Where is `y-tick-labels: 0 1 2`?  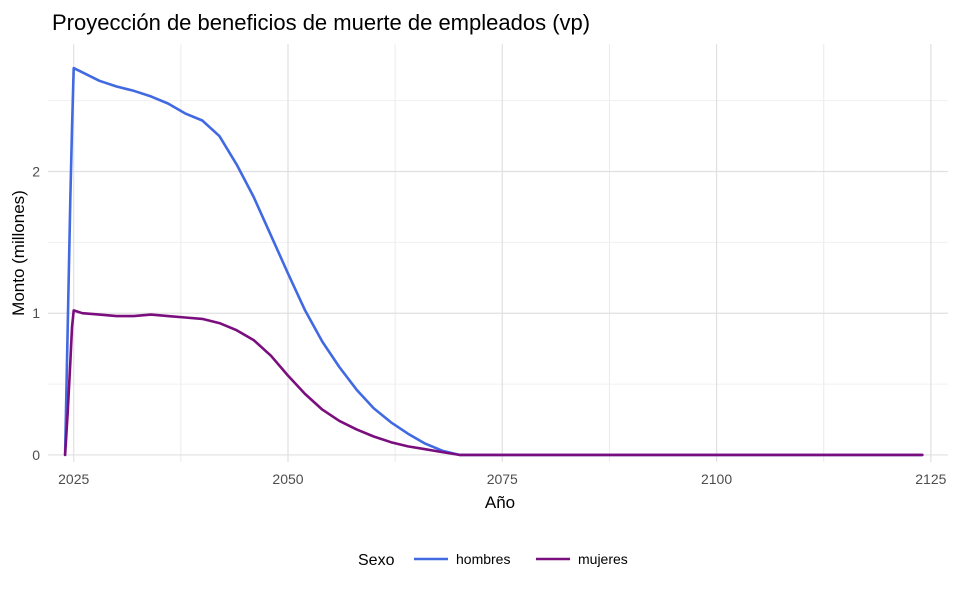
y-tick-labels: 0 1 2 is located at coordinates (36, 313).